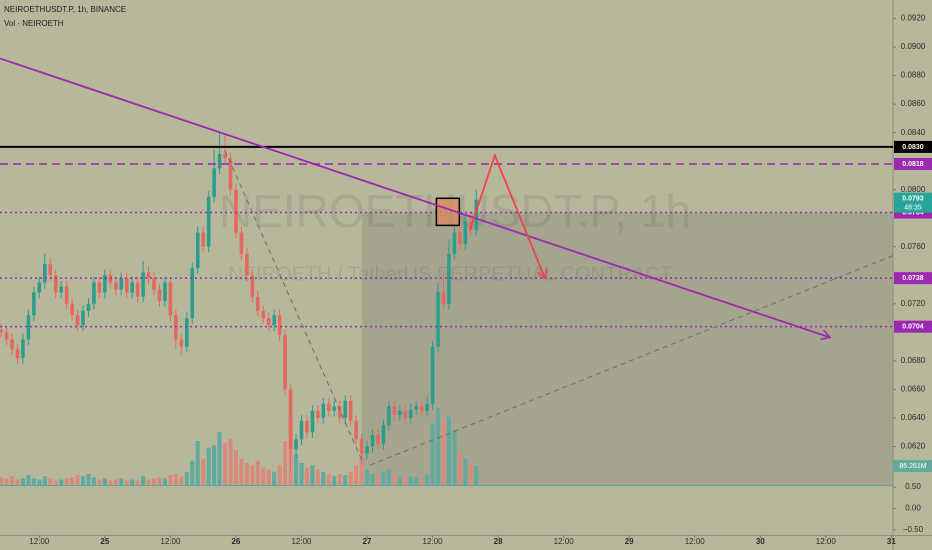 This screenshot has height=550, width=932. I want to click on pane2-tick-label: −0.50, so click(913, 529).